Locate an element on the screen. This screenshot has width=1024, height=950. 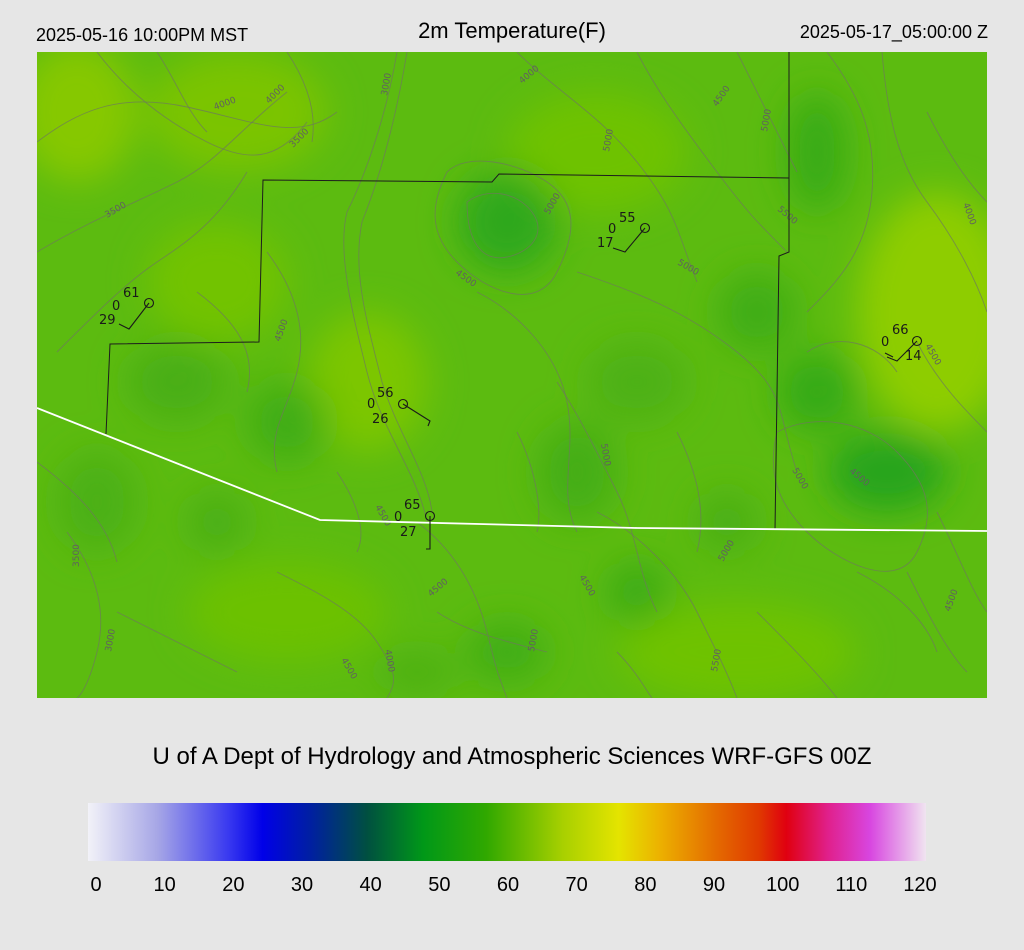
color-scale-tick: 40 is located at coordinates (370, 885).